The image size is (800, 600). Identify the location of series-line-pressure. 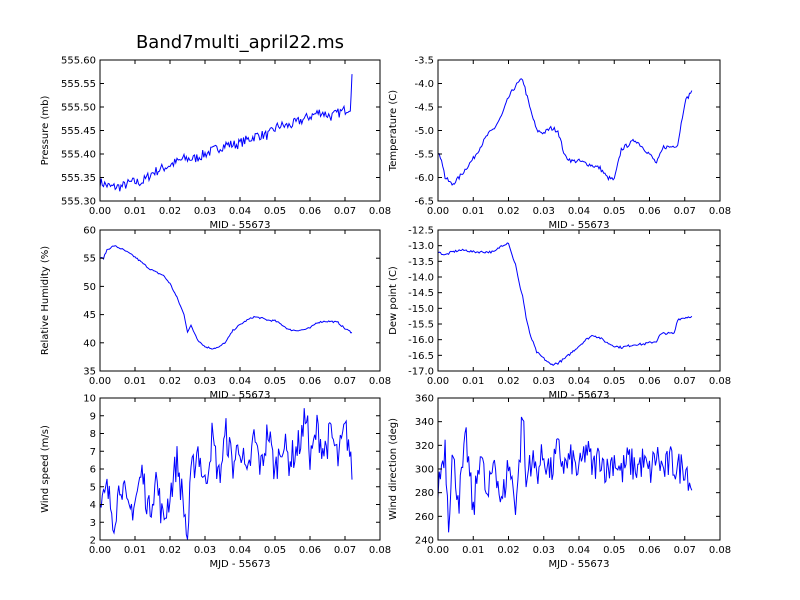
(226, 133).